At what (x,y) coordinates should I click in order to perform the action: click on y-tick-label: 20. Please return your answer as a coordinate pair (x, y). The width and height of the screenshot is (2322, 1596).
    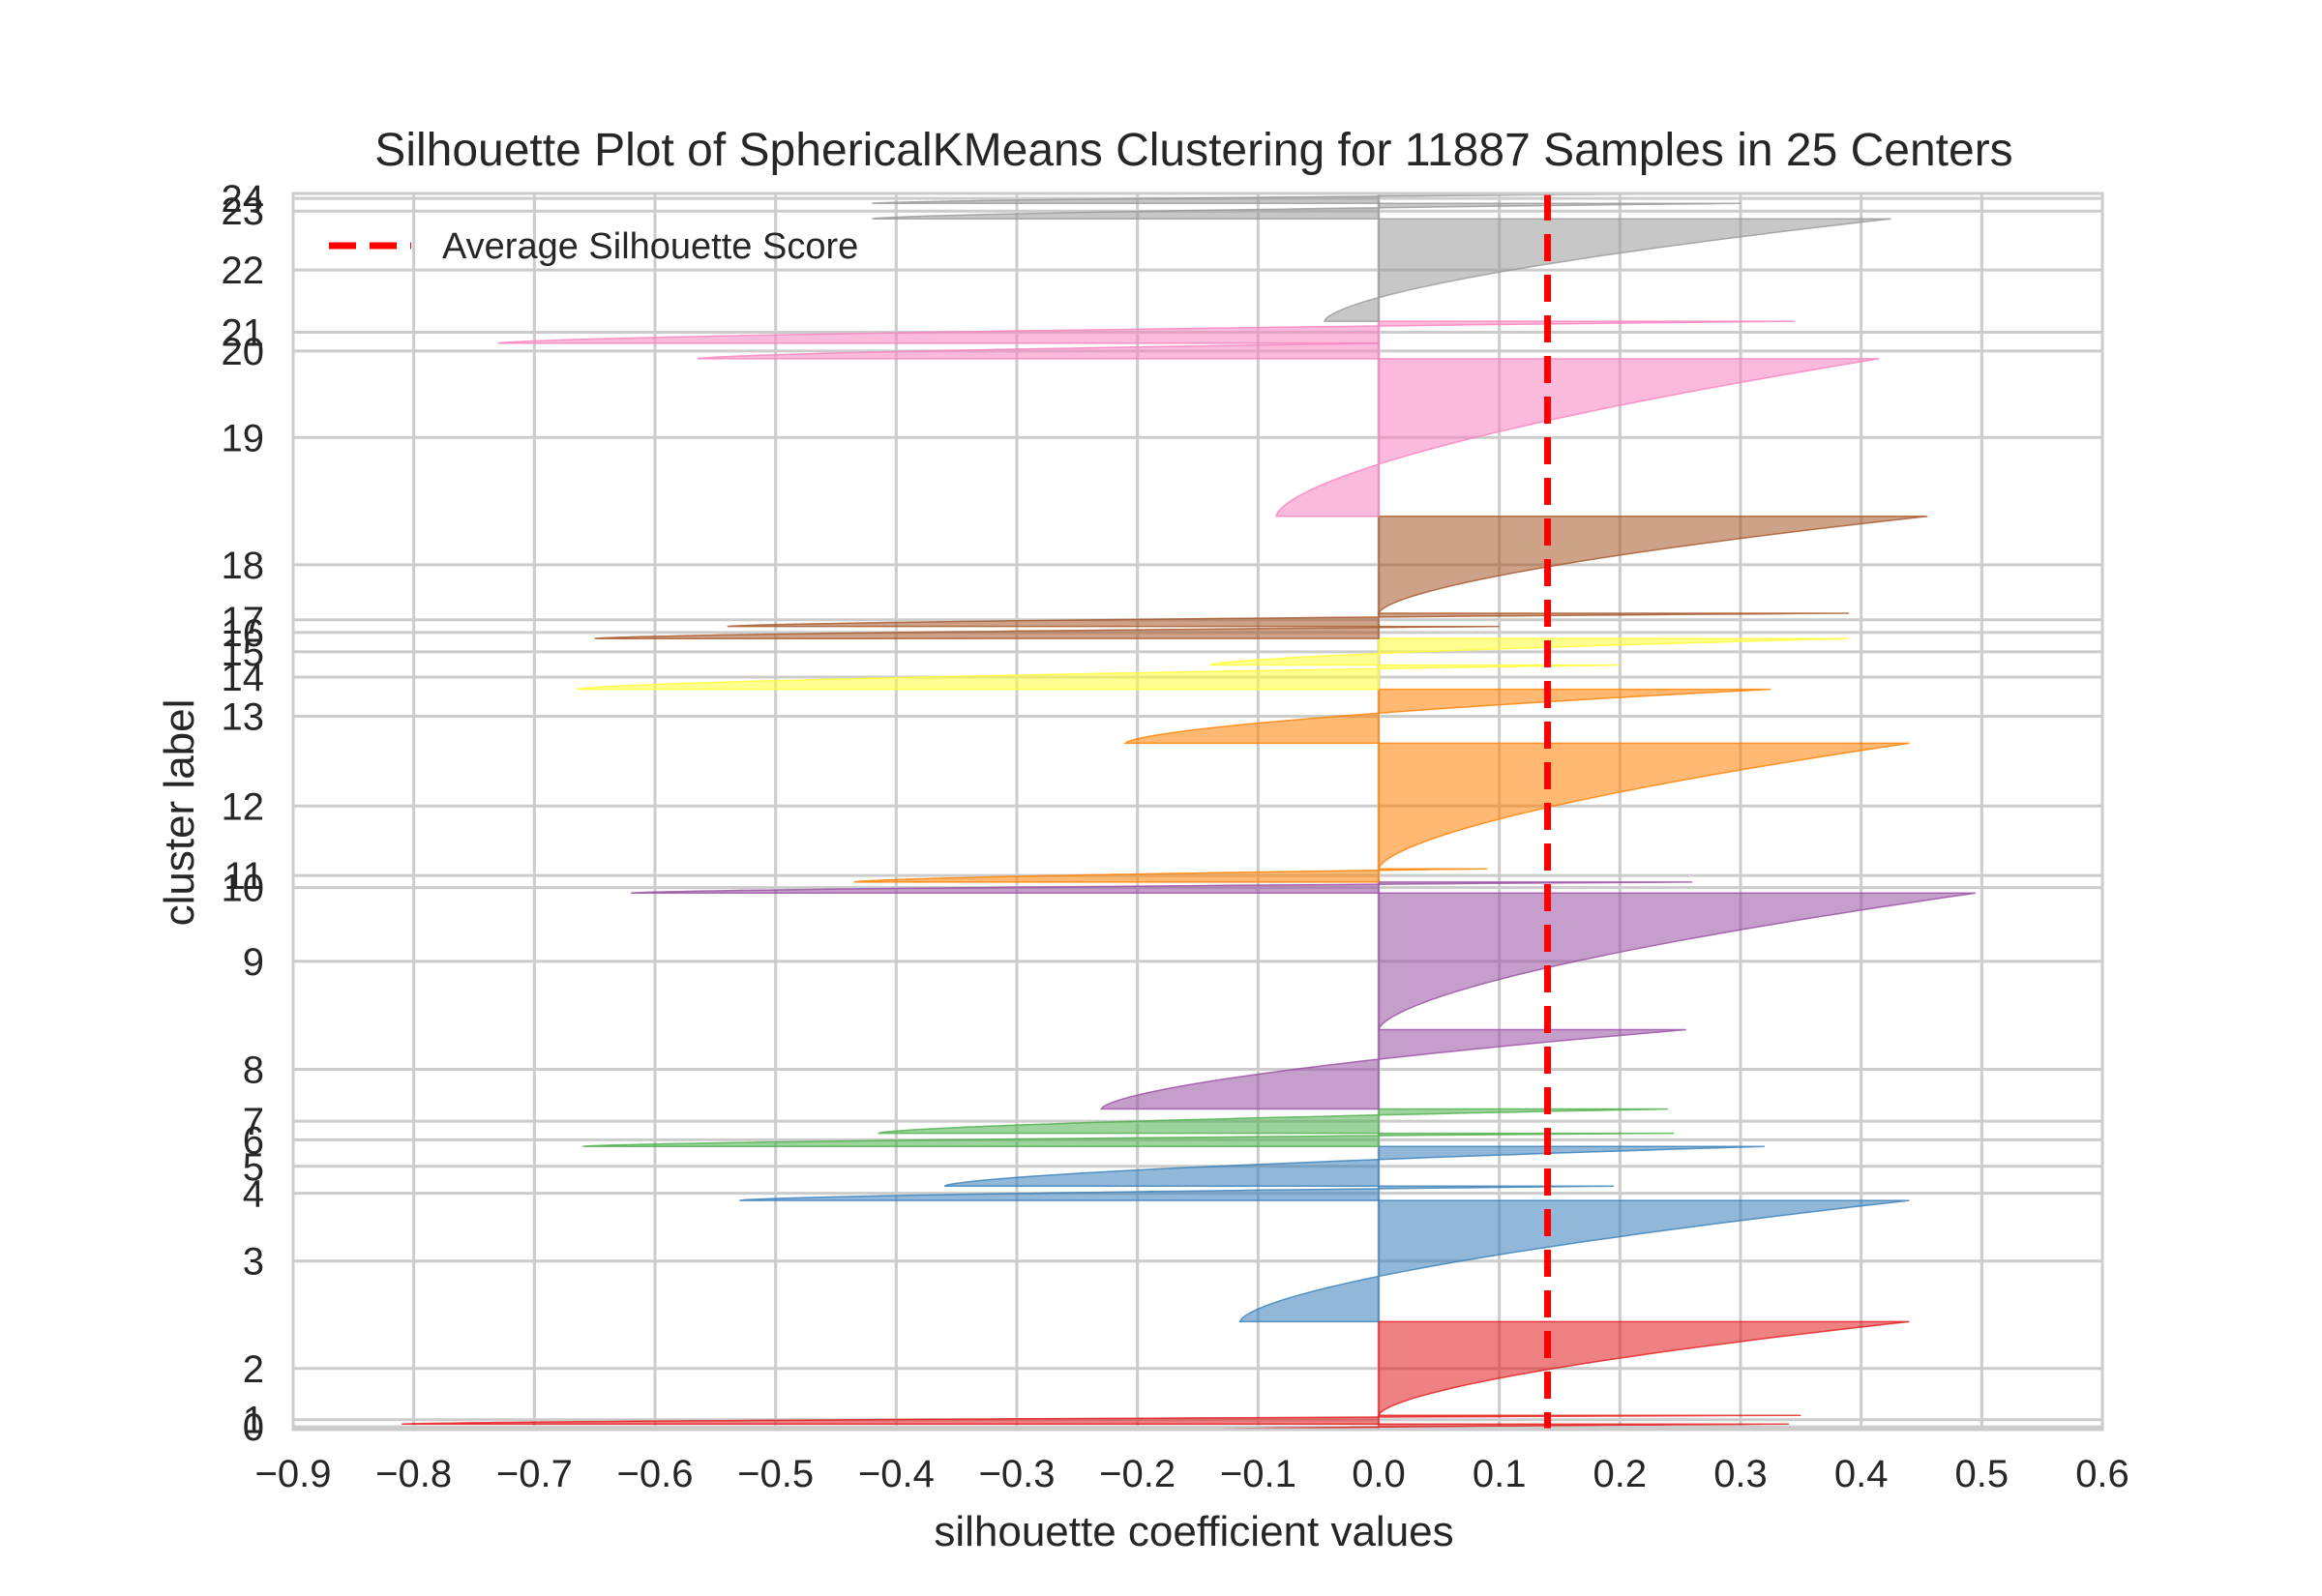
    Looking at the image, I should click on (243, 352).